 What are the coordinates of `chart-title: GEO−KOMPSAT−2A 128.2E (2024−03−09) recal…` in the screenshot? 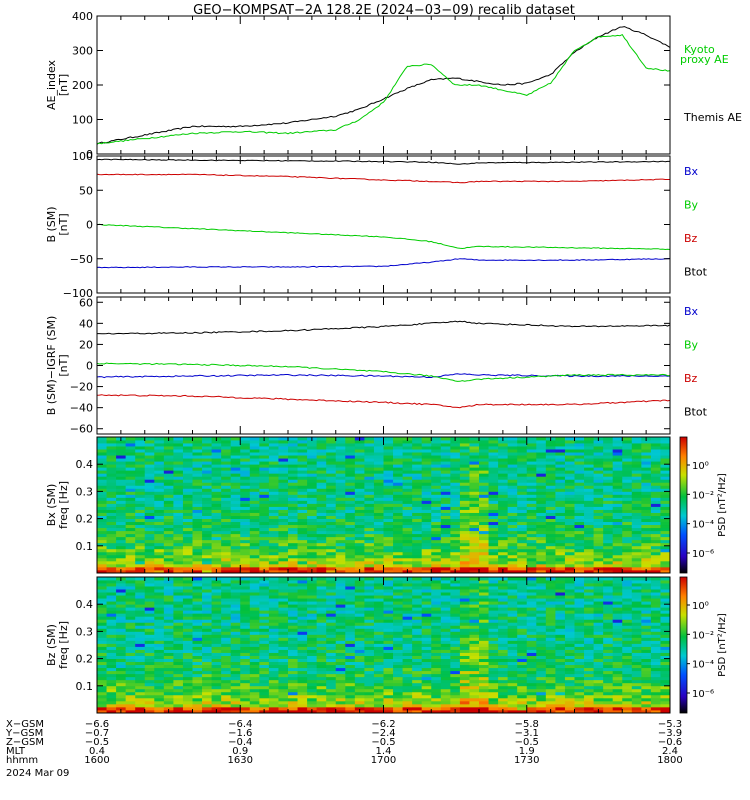 It's located at (384, 10).